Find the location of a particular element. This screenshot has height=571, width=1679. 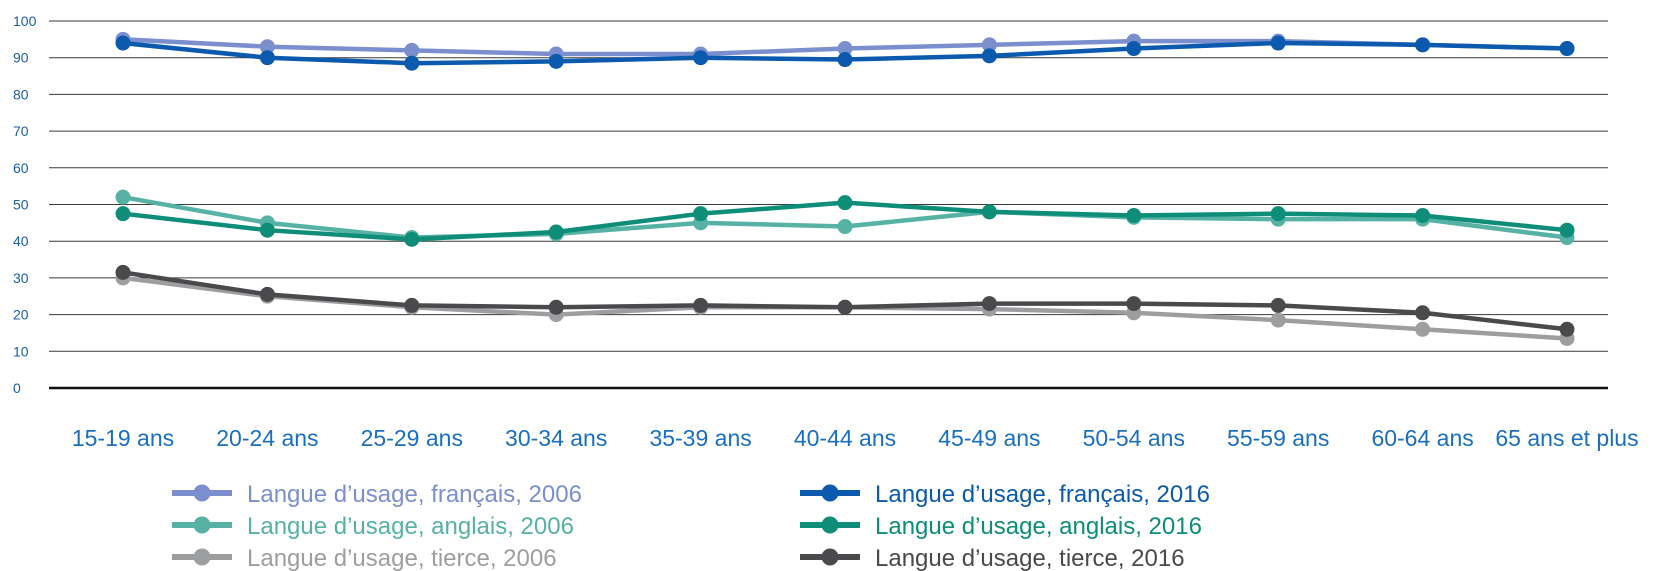

y-tick-label: 100 is located at coordinates (25, 21).